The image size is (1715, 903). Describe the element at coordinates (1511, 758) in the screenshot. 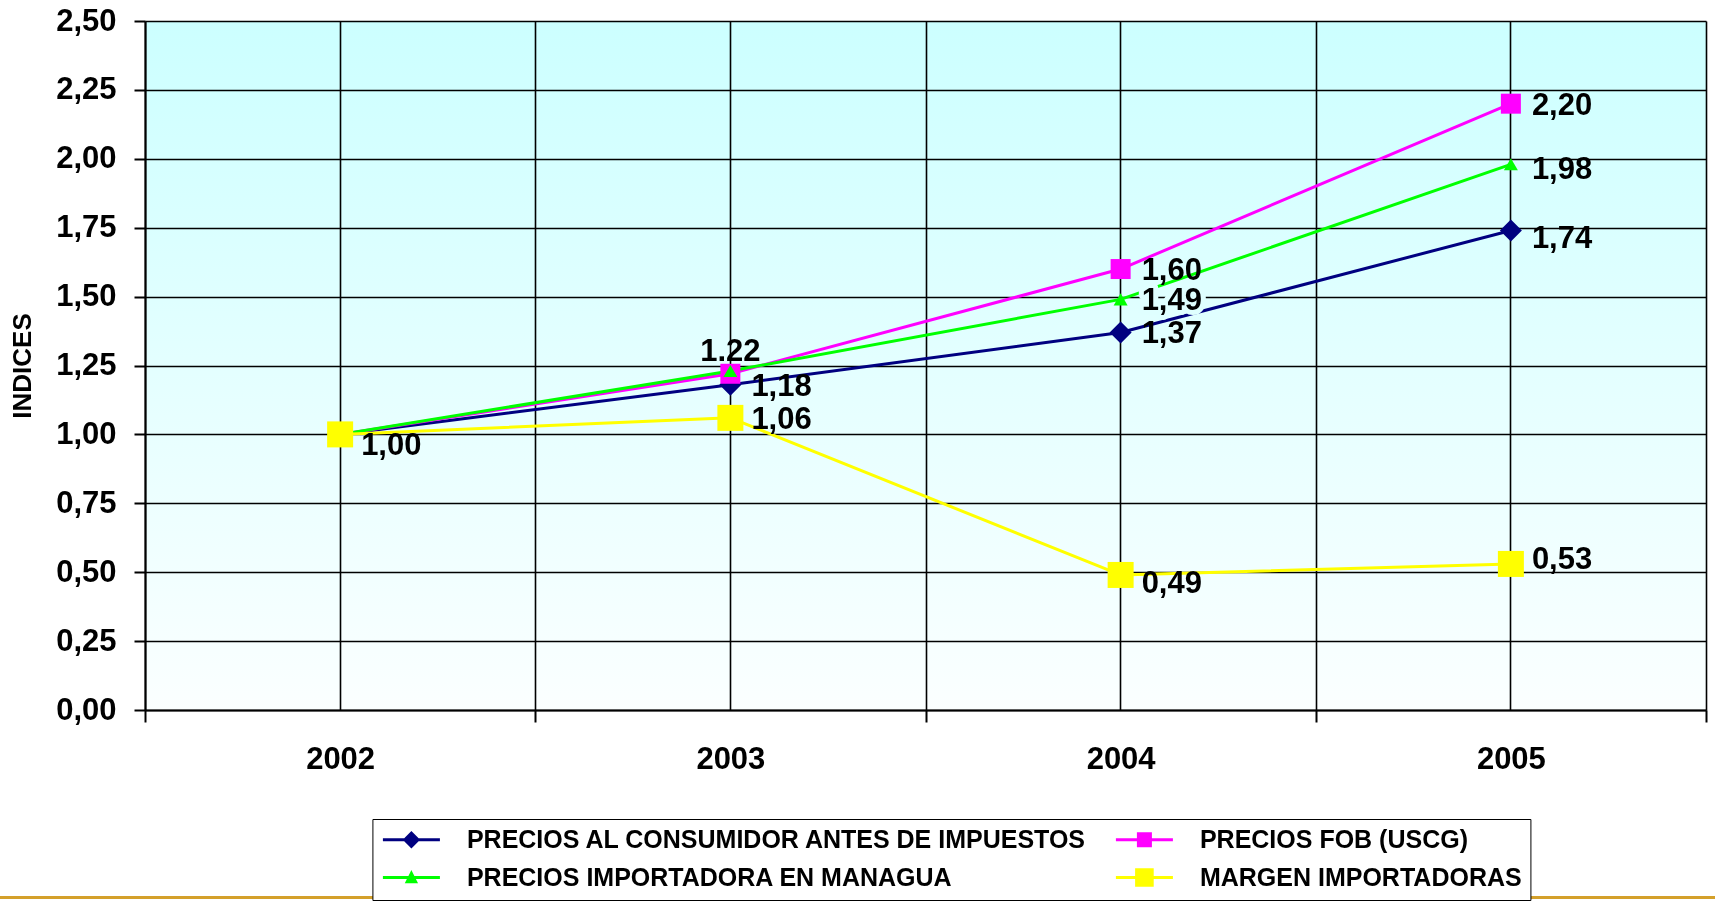

I see `x-tick-label: 2005` at that location.